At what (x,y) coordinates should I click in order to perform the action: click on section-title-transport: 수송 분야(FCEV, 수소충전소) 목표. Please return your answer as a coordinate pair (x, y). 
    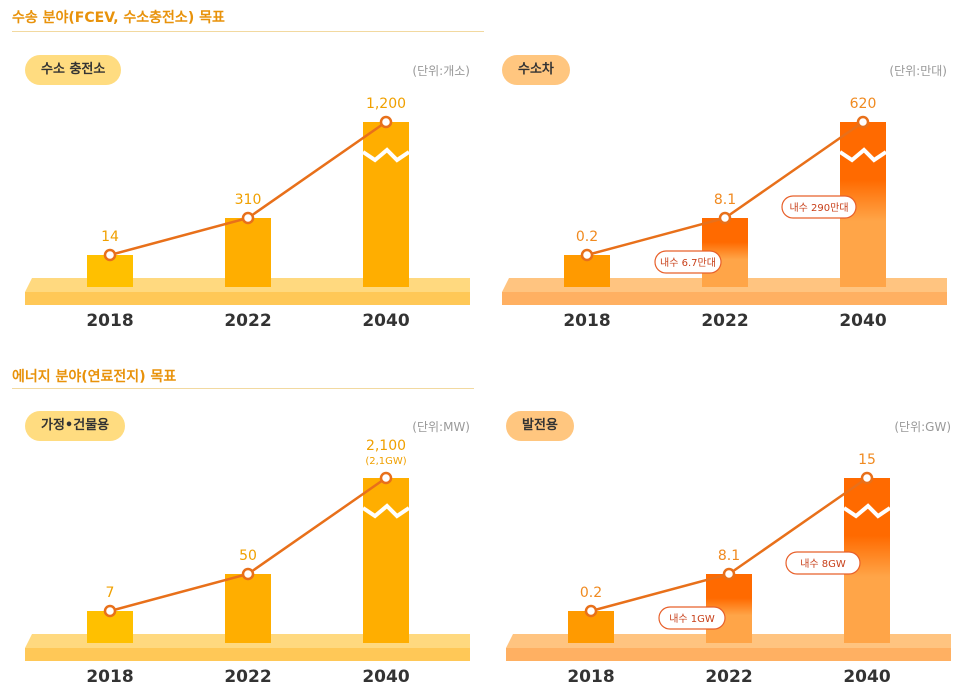
    Looking at the image, I should click on (118, 18).